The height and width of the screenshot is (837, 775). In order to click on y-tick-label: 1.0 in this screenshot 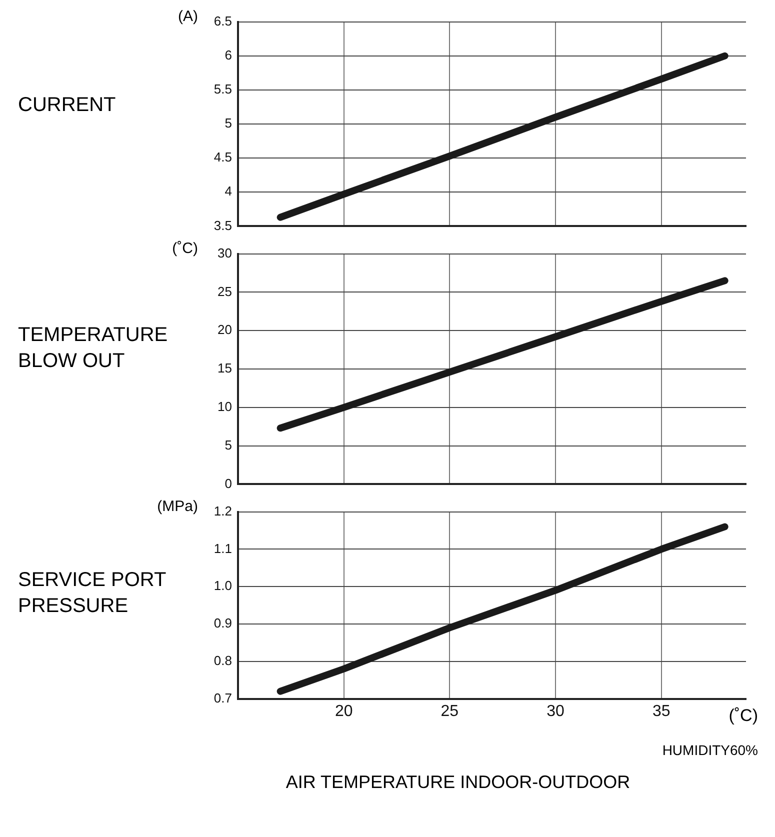, I will do `click(223, 586)`.